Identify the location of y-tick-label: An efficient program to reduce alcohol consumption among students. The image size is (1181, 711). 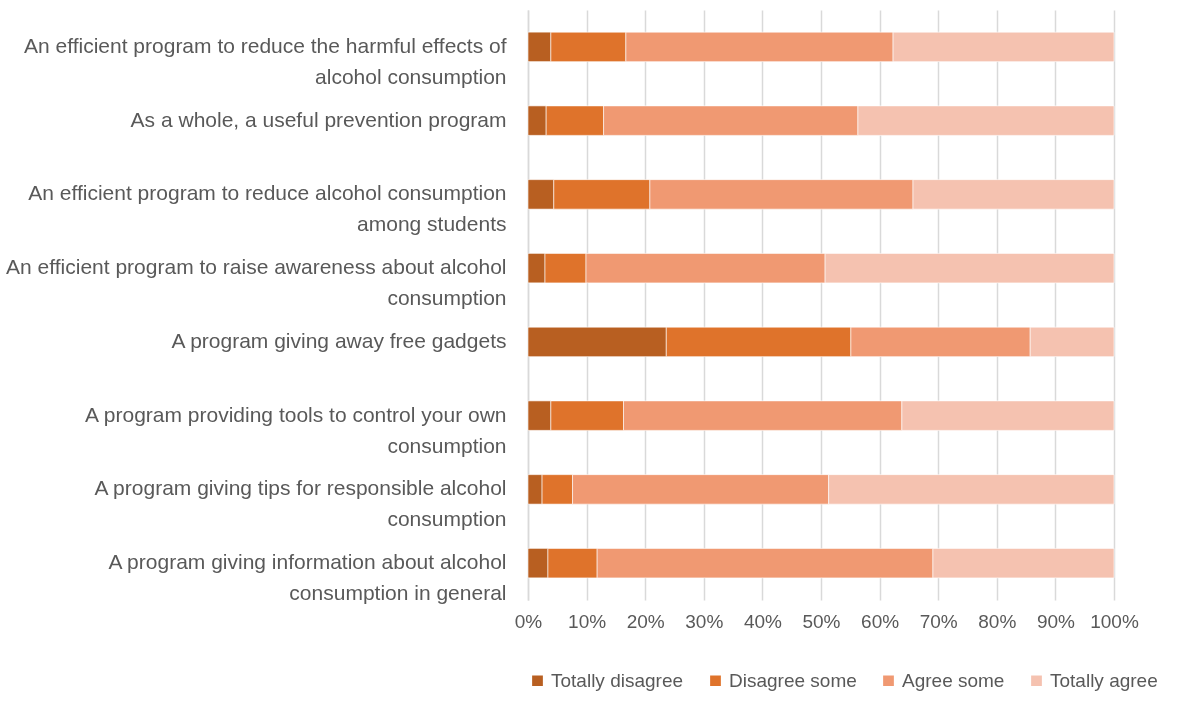
(267, 208).